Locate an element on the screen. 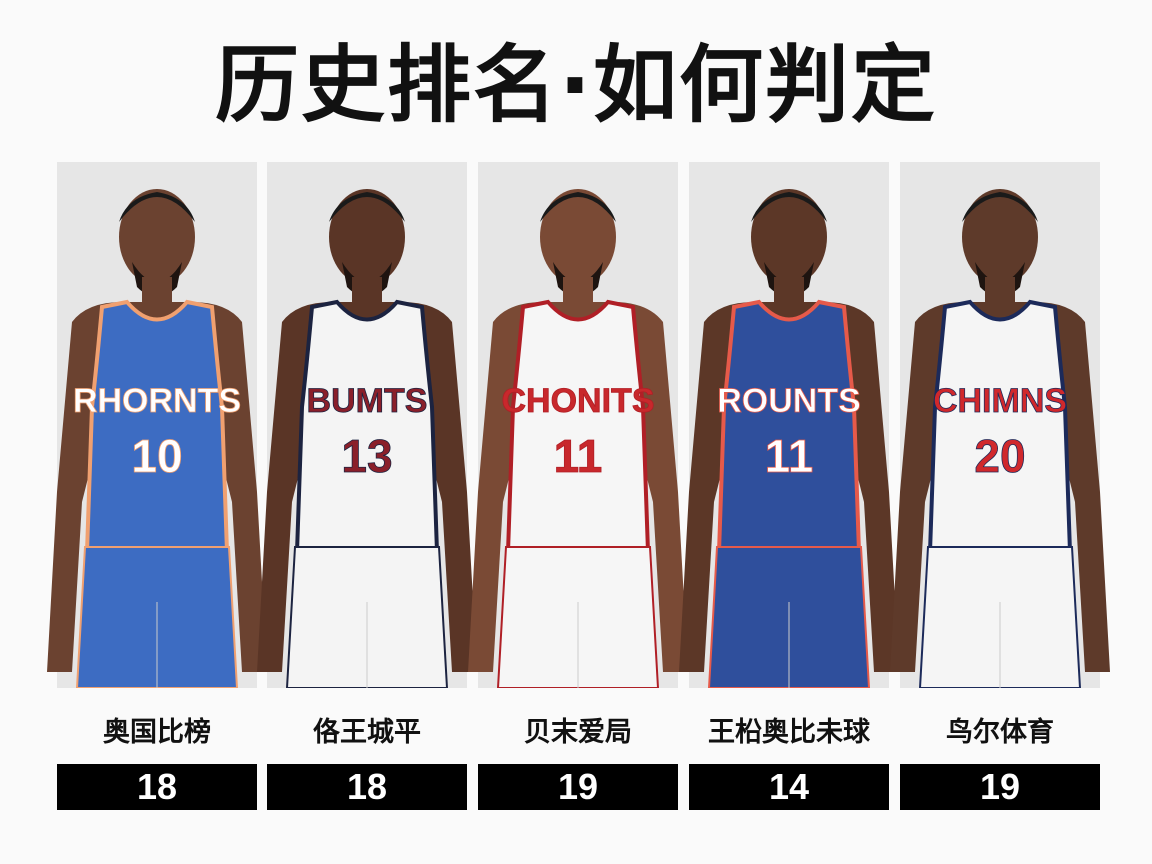 The height and width of the screenshot is (864, 1152). player-name: 贝末爱局 is located at coordinates (578, 732).